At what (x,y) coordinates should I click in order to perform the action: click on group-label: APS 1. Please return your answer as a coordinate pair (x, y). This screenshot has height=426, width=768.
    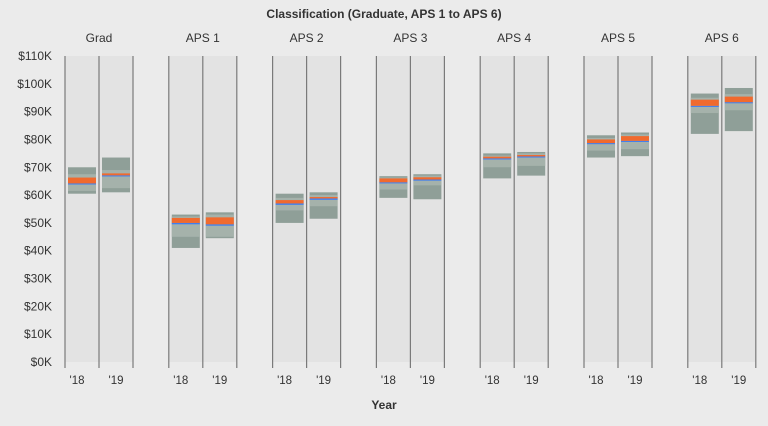
    Looking at the image, I should click on (203, 38).